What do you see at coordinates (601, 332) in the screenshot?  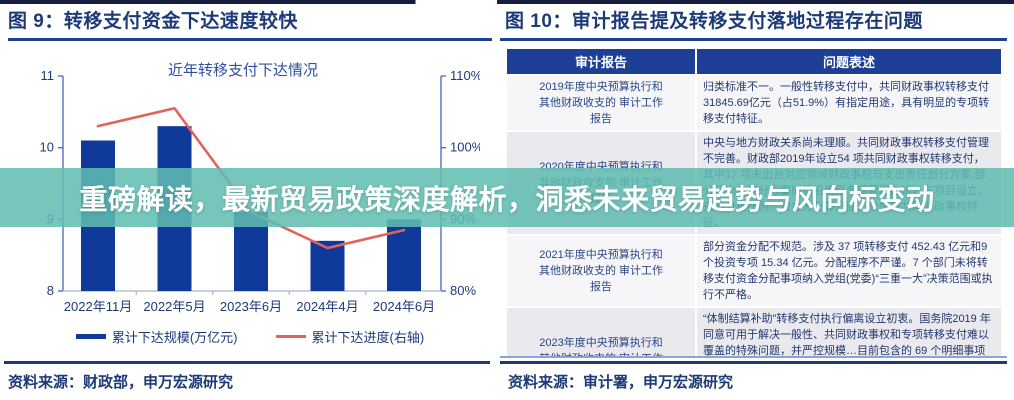 I see `report-cell: 2023年度中央预算执行和 其他财政收支的 审计工作报告` at bounding box center [601, 332].